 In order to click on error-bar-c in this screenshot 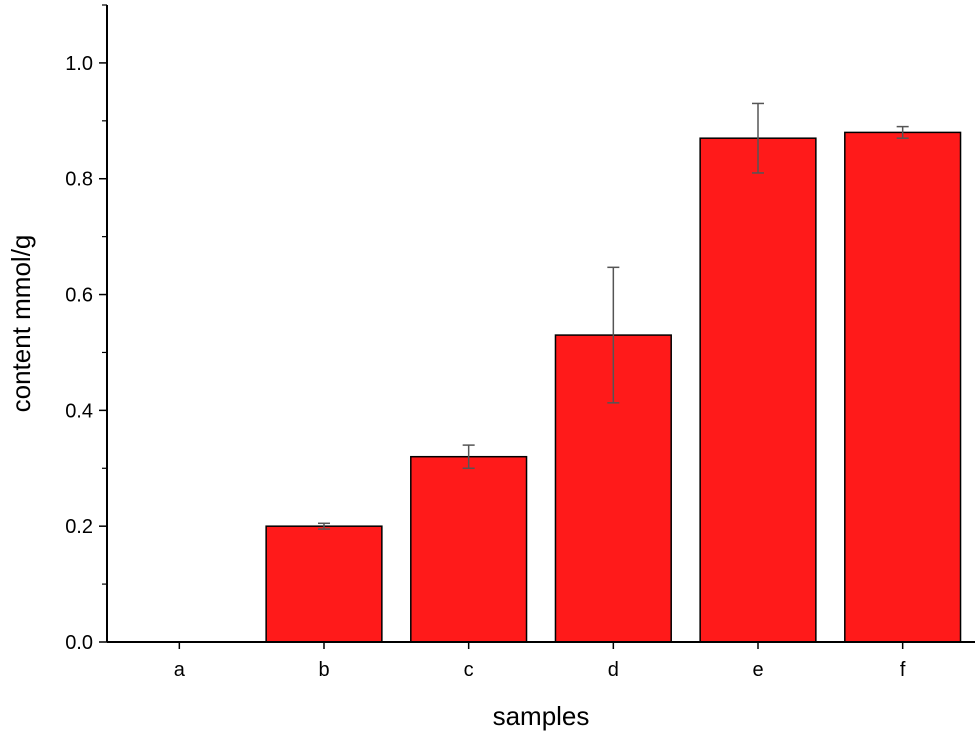, I will do `click(468, 457)`.